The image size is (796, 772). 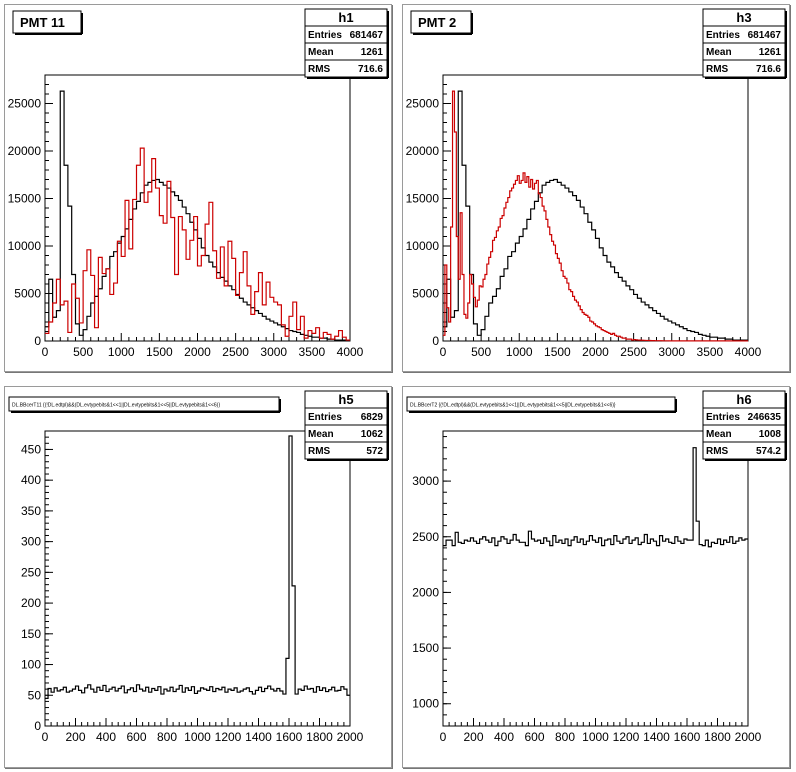 What do you see at coordinates (31, 665) in the screenshot?
I see `y-tick-label: 100` at bounding box center [31, 665].